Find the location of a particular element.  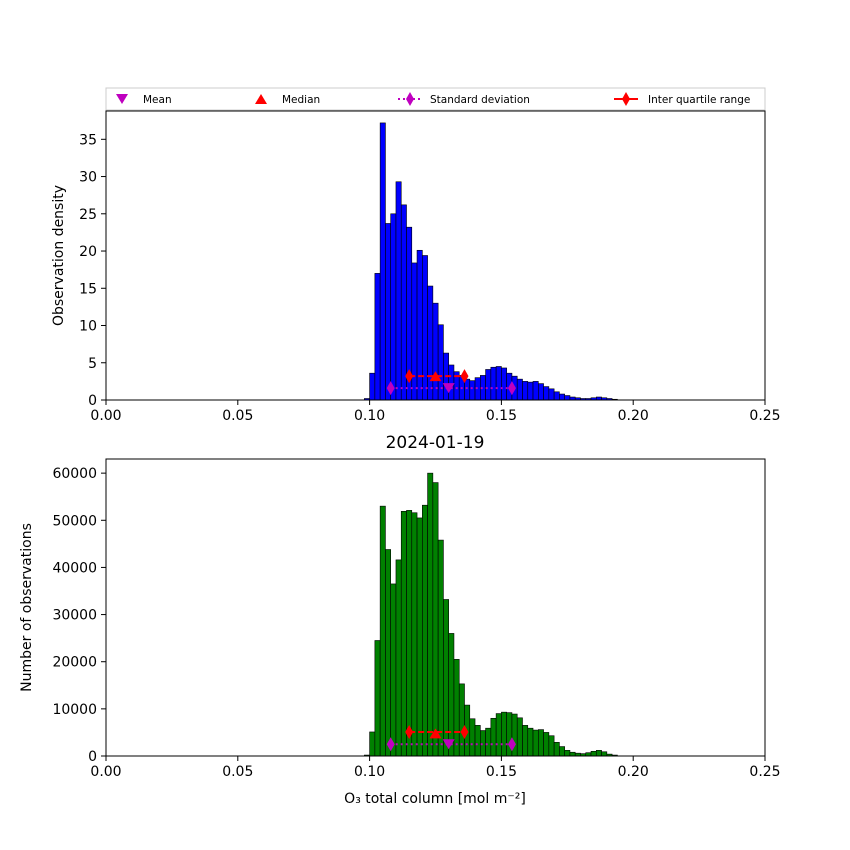

y-axis-ticks: 0 10000 20000 30000 40000 50000 60000 is located at coordinates (79, 615).